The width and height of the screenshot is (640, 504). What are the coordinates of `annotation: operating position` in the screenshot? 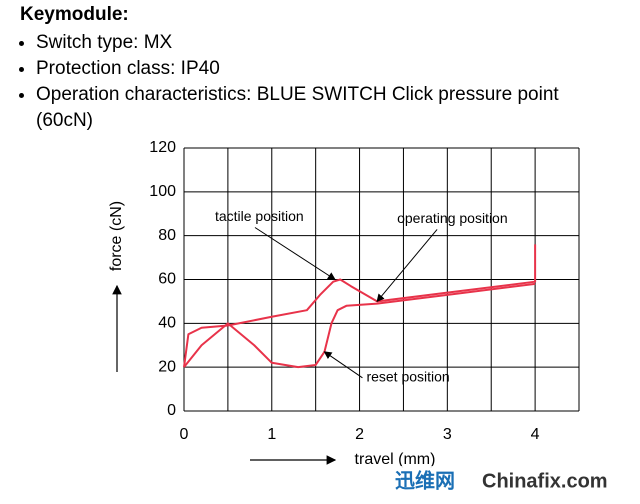 It's located at (452, 218).